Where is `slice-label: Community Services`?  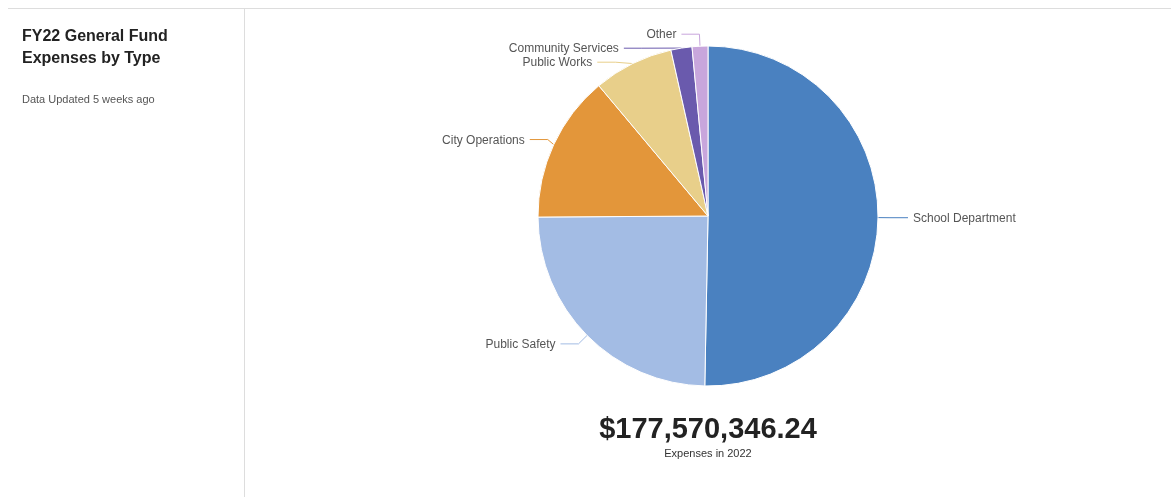 slice-label: Community Services is located at coordinates (563, 48).